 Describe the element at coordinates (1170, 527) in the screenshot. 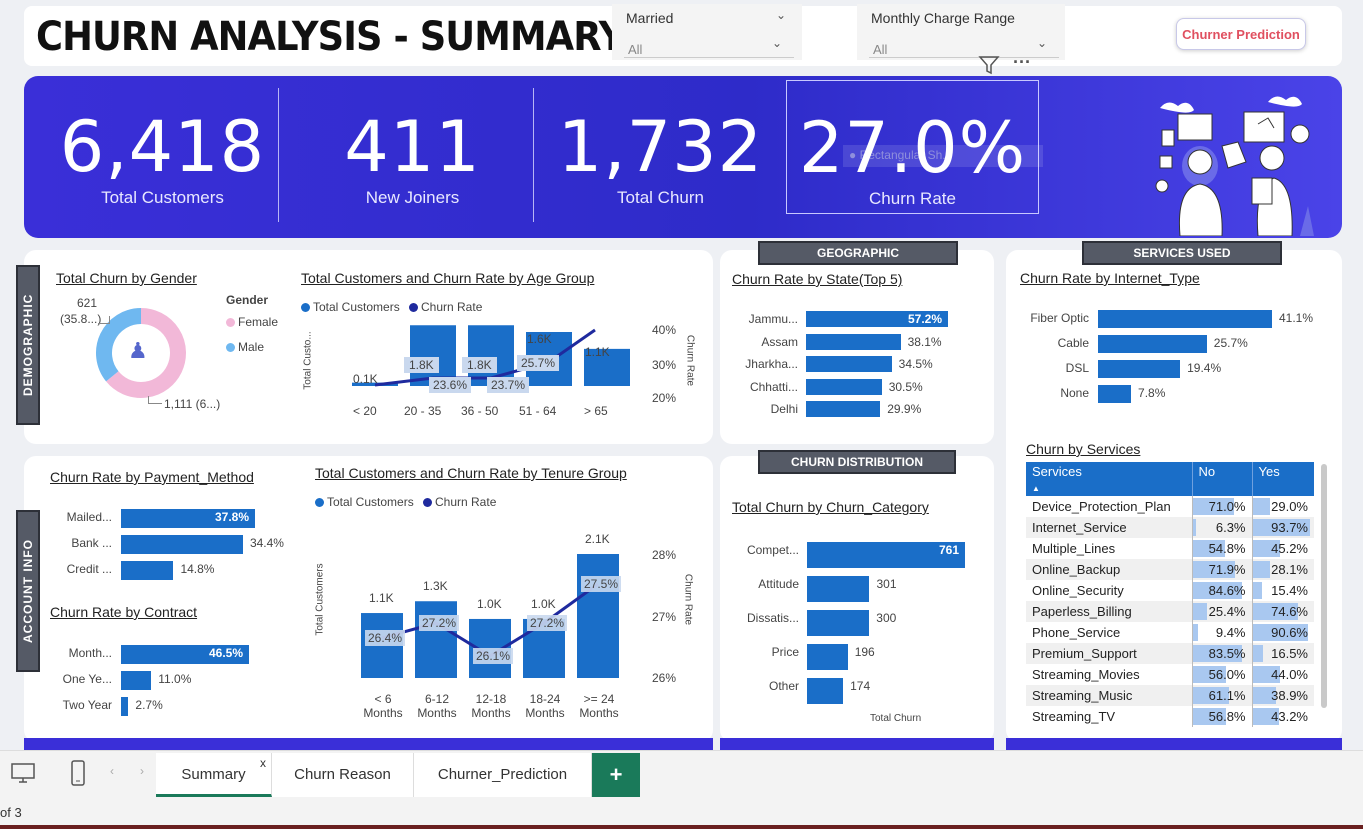

I see `table-row: Internet_Service 6.3% 93.7%` at that location.